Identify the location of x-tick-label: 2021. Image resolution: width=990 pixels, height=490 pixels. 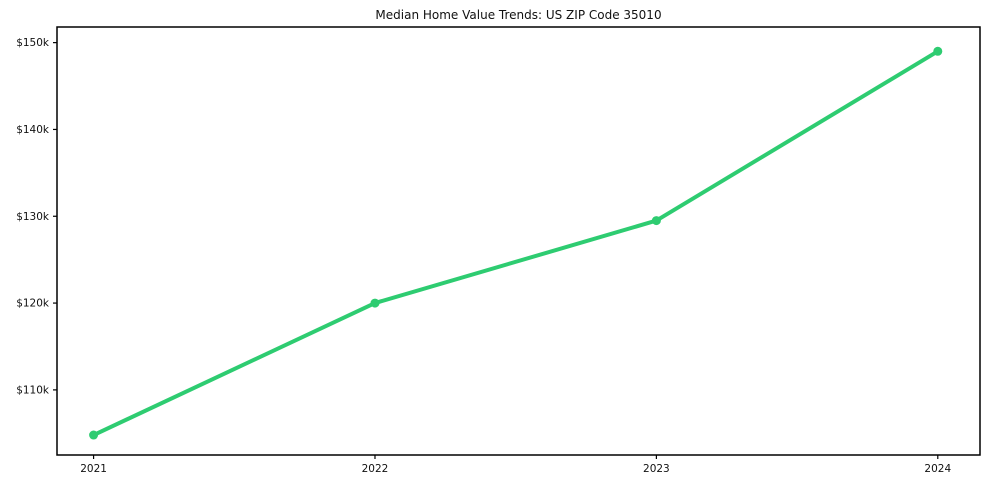
(93, 469).